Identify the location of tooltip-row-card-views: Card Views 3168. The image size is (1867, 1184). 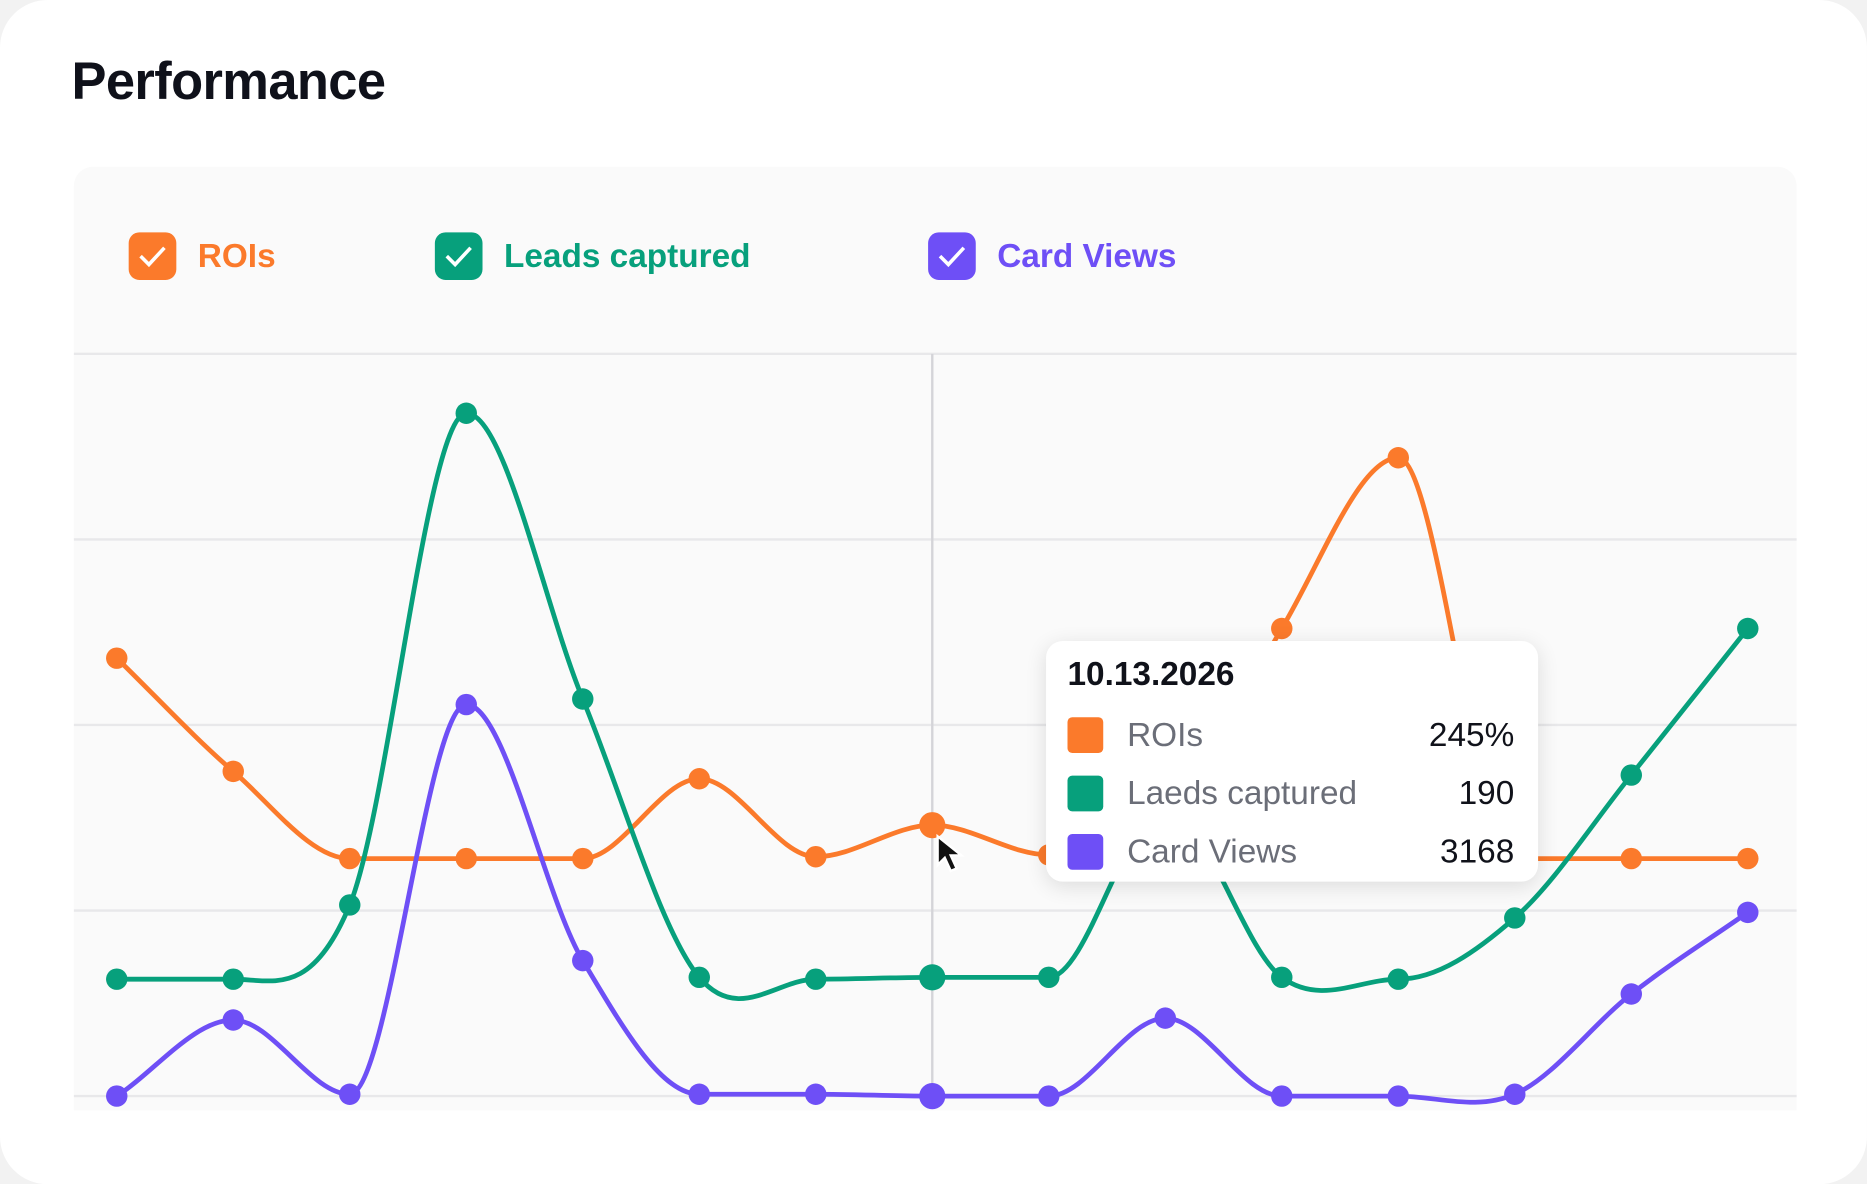
(1290, 851).